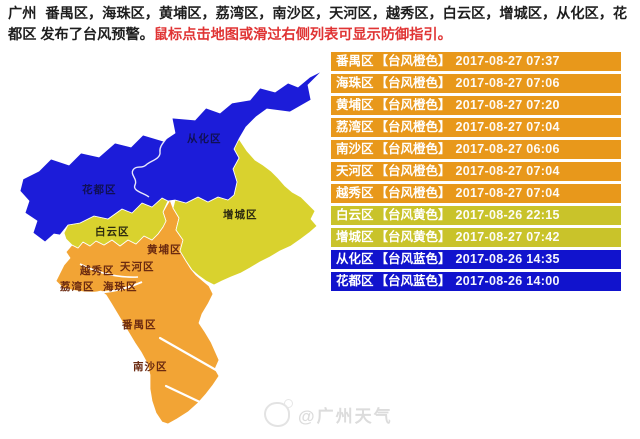  I want to click on warning-row-yuexiu: 越秀区 【台风橙色】 2017-08-27 07:04, so click(476, 193).